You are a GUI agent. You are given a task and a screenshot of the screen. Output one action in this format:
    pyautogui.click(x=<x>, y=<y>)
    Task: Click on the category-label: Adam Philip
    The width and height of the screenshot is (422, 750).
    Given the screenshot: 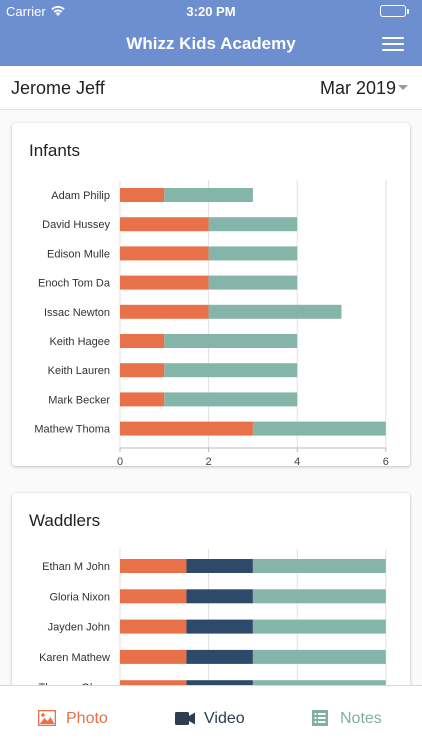 What is the action you would take?
    pyautogui.click(x=80, y=196)
    